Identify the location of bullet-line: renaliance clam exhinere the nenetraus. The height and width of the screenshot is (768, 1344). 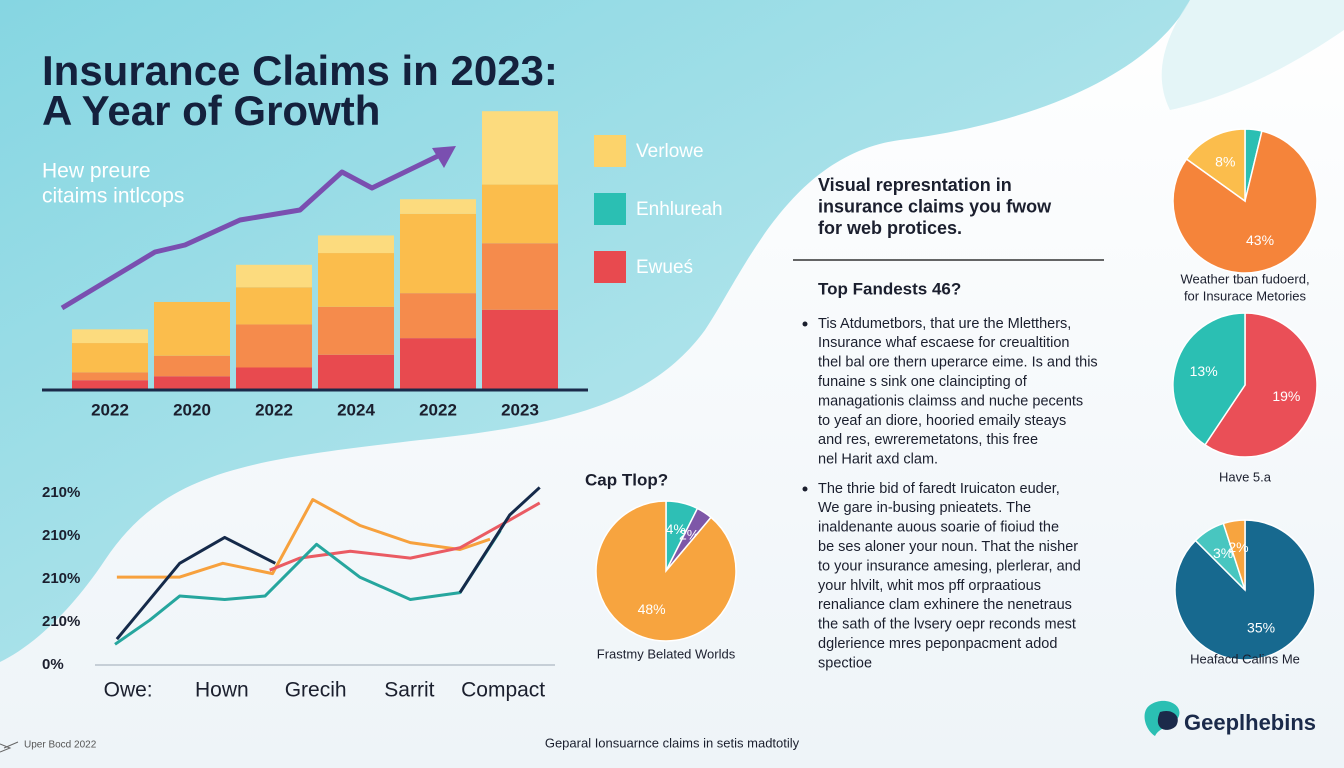
(945, 605).